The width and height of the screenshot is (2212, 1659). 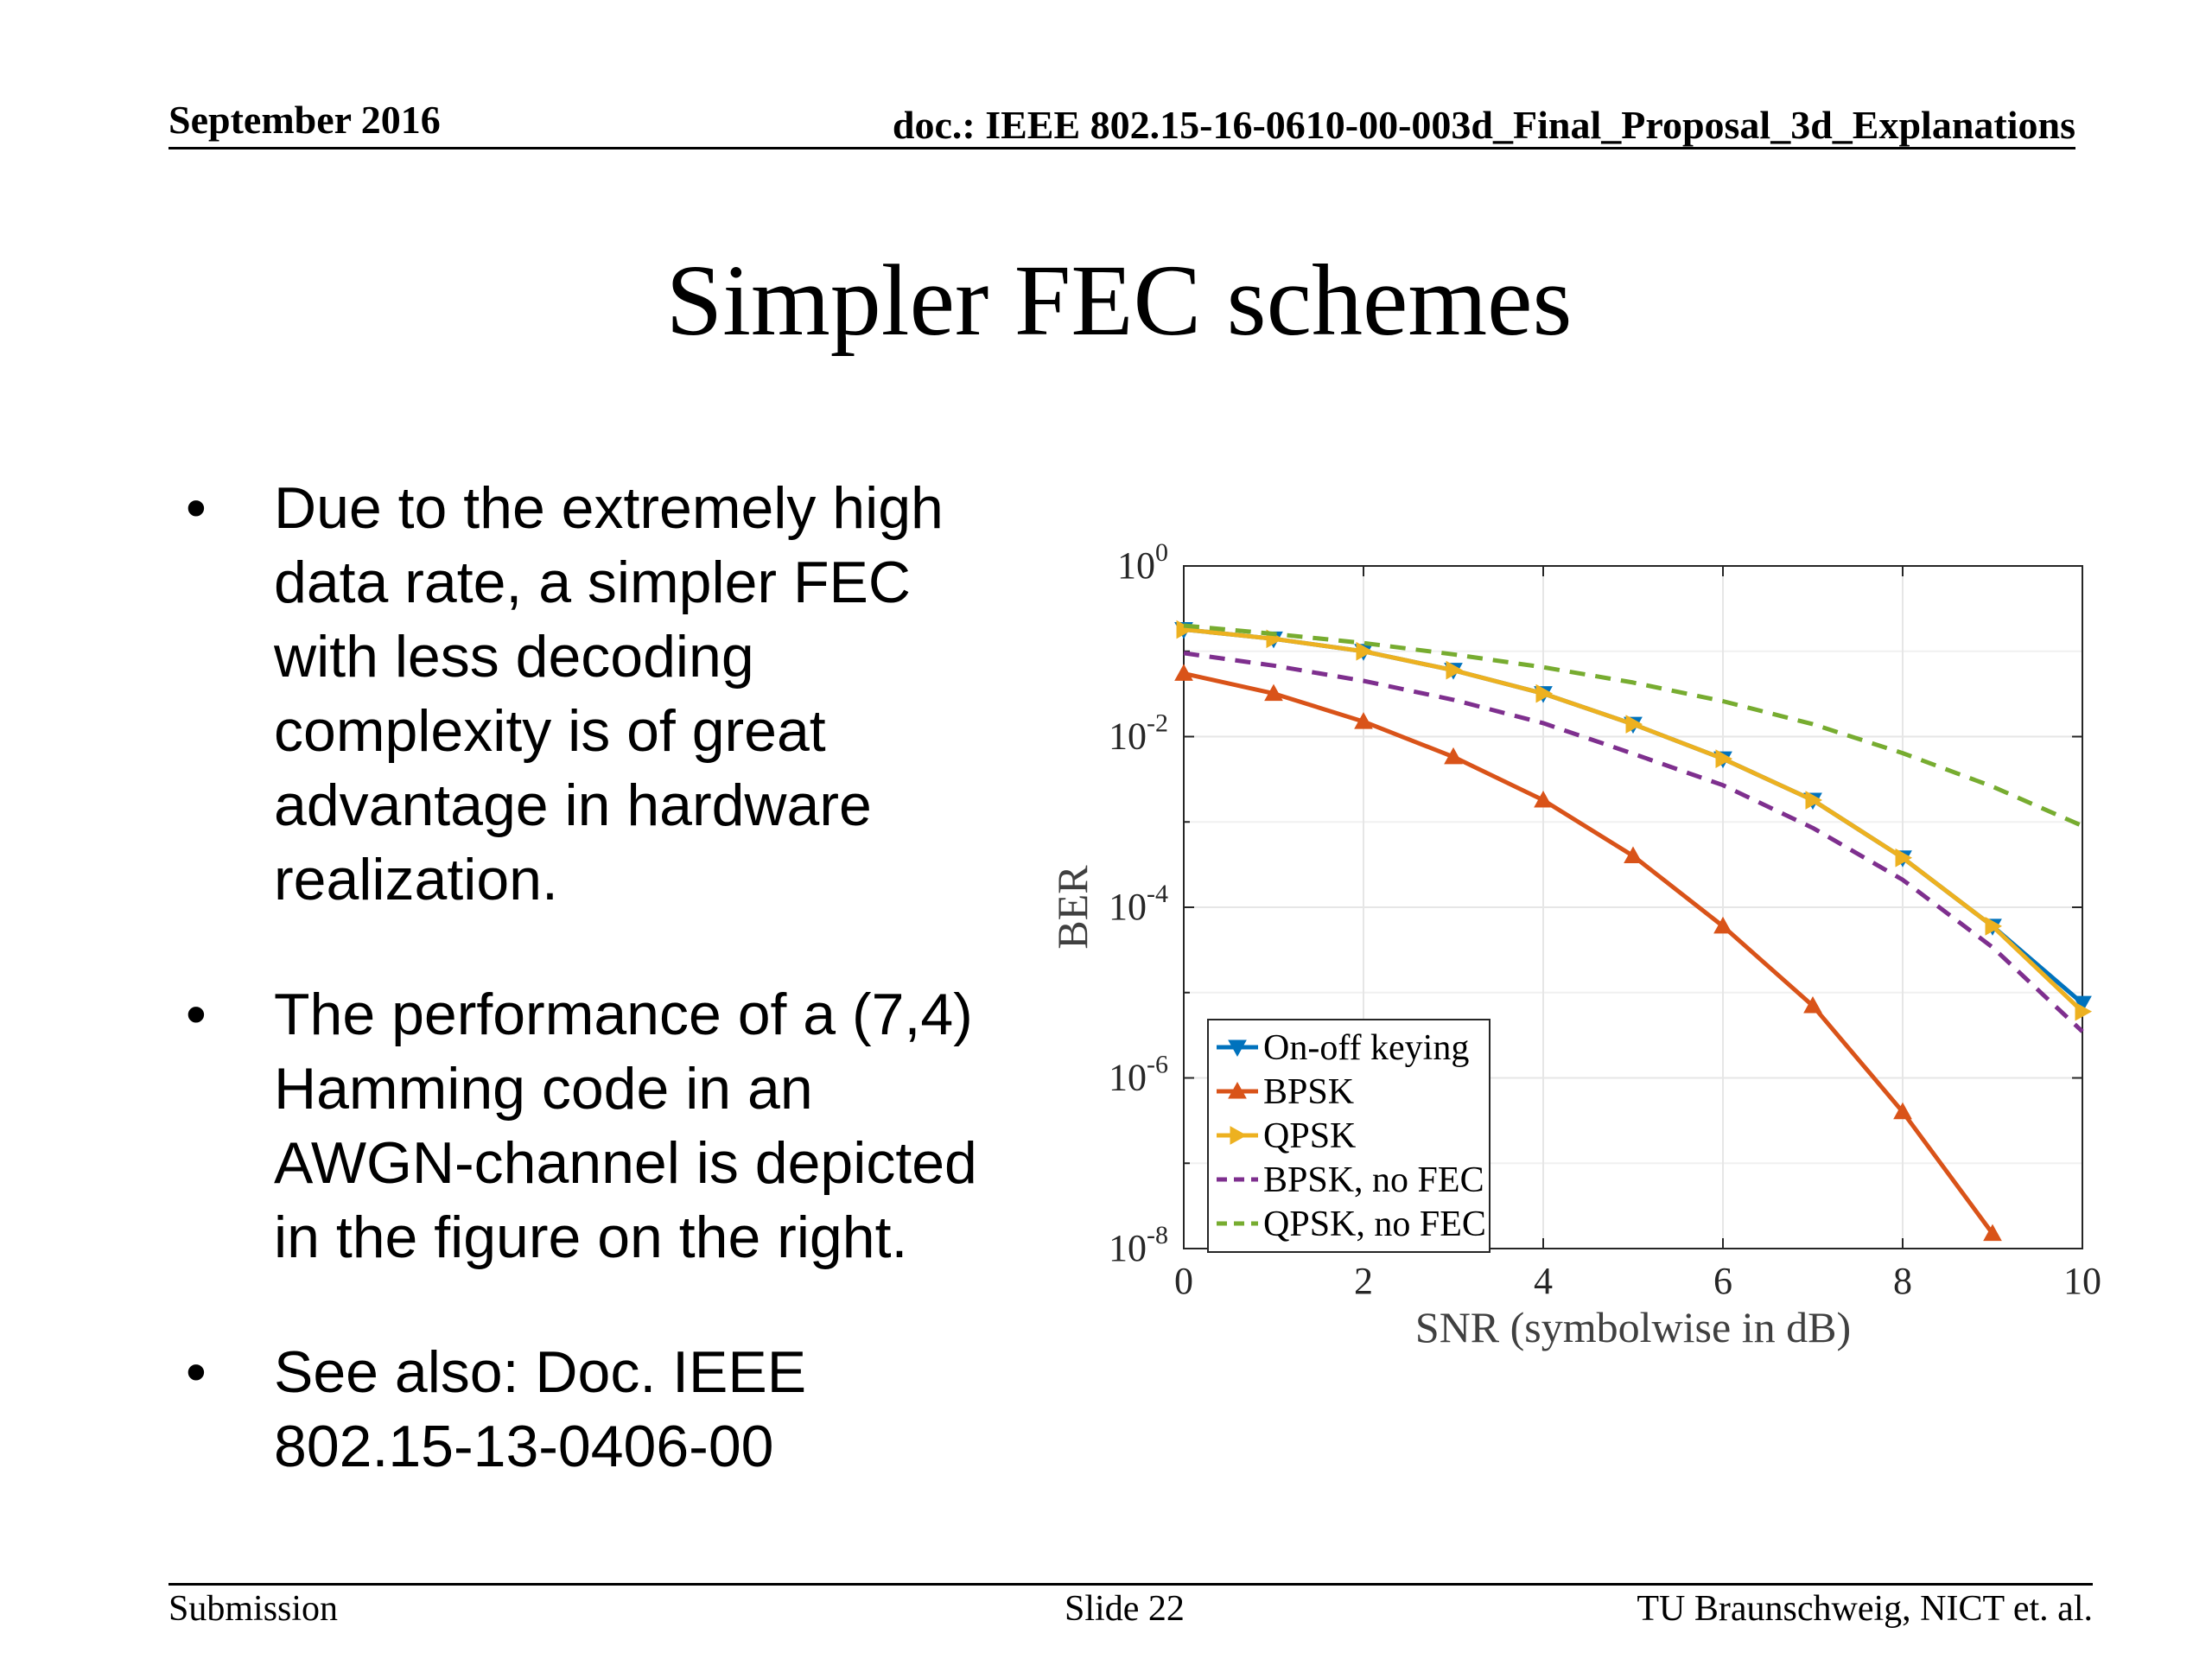 What do you see at coordinates (550, 731) in the screenshot?
I see `bullet-line: complexity is of great` at bounding box center [550, 731].